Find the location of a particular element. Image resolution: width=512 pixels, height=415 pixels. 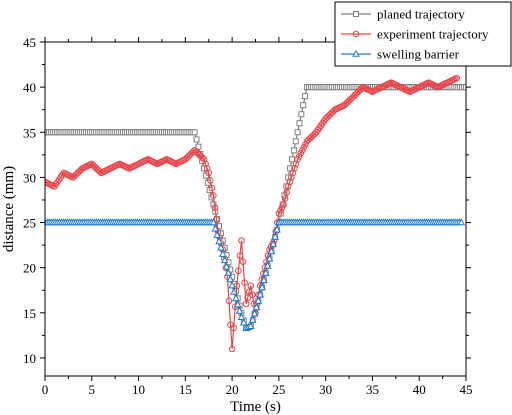

x-tick-label: 40 is located at coordinates (419, 389).